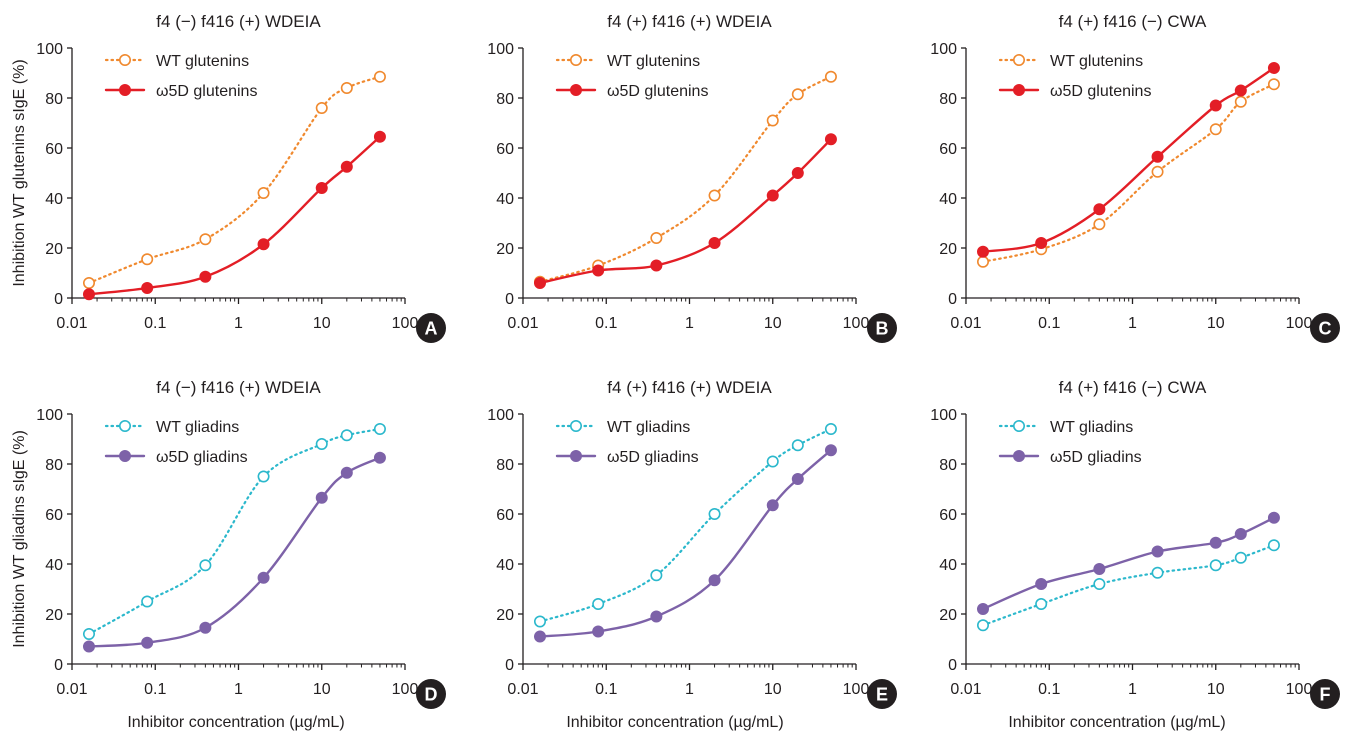 The image size is (1370, 741). I want to click on x-axis-label-d: Inhibitor concentration (µg/mL), so click(235, 722).